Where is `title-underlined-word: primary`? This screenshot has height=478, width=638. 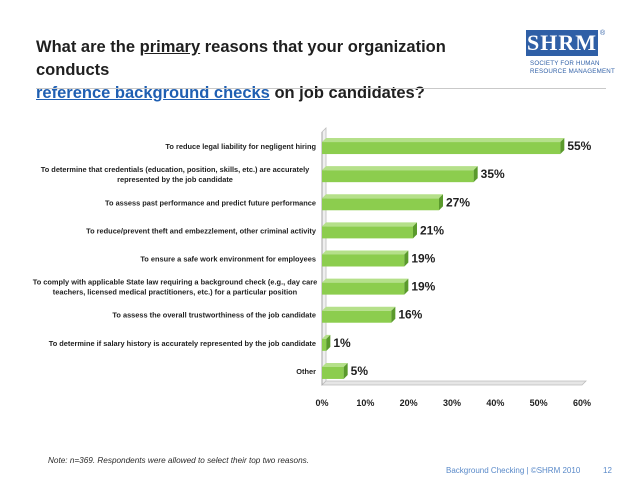 title-underlined-word: primary is located at coordinates (170, 47).